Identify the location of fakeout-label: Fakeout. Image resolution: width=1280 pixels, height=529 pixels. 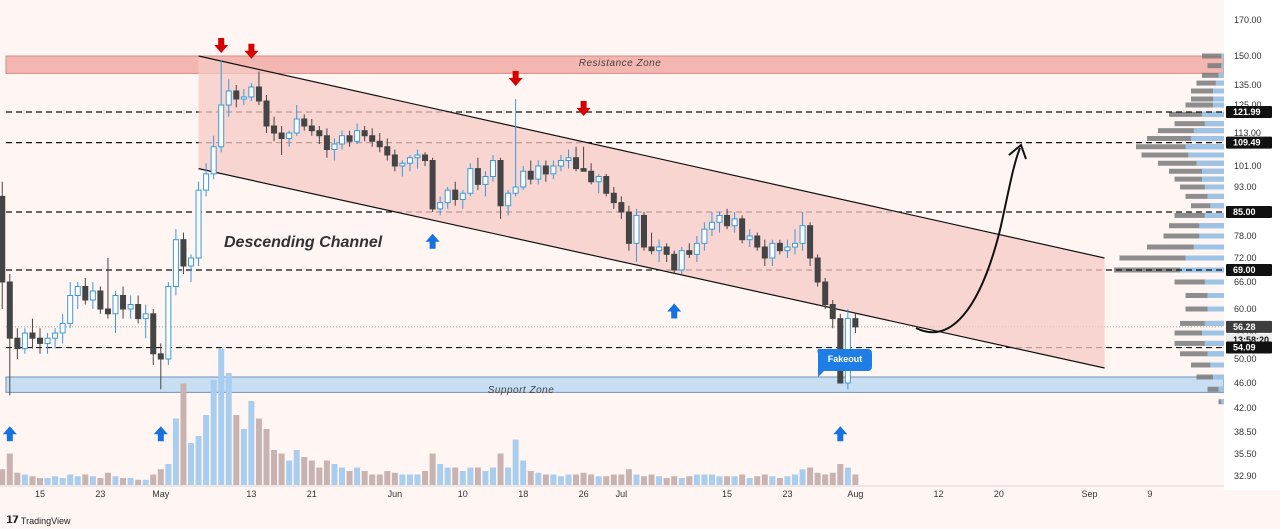
(845, 359).